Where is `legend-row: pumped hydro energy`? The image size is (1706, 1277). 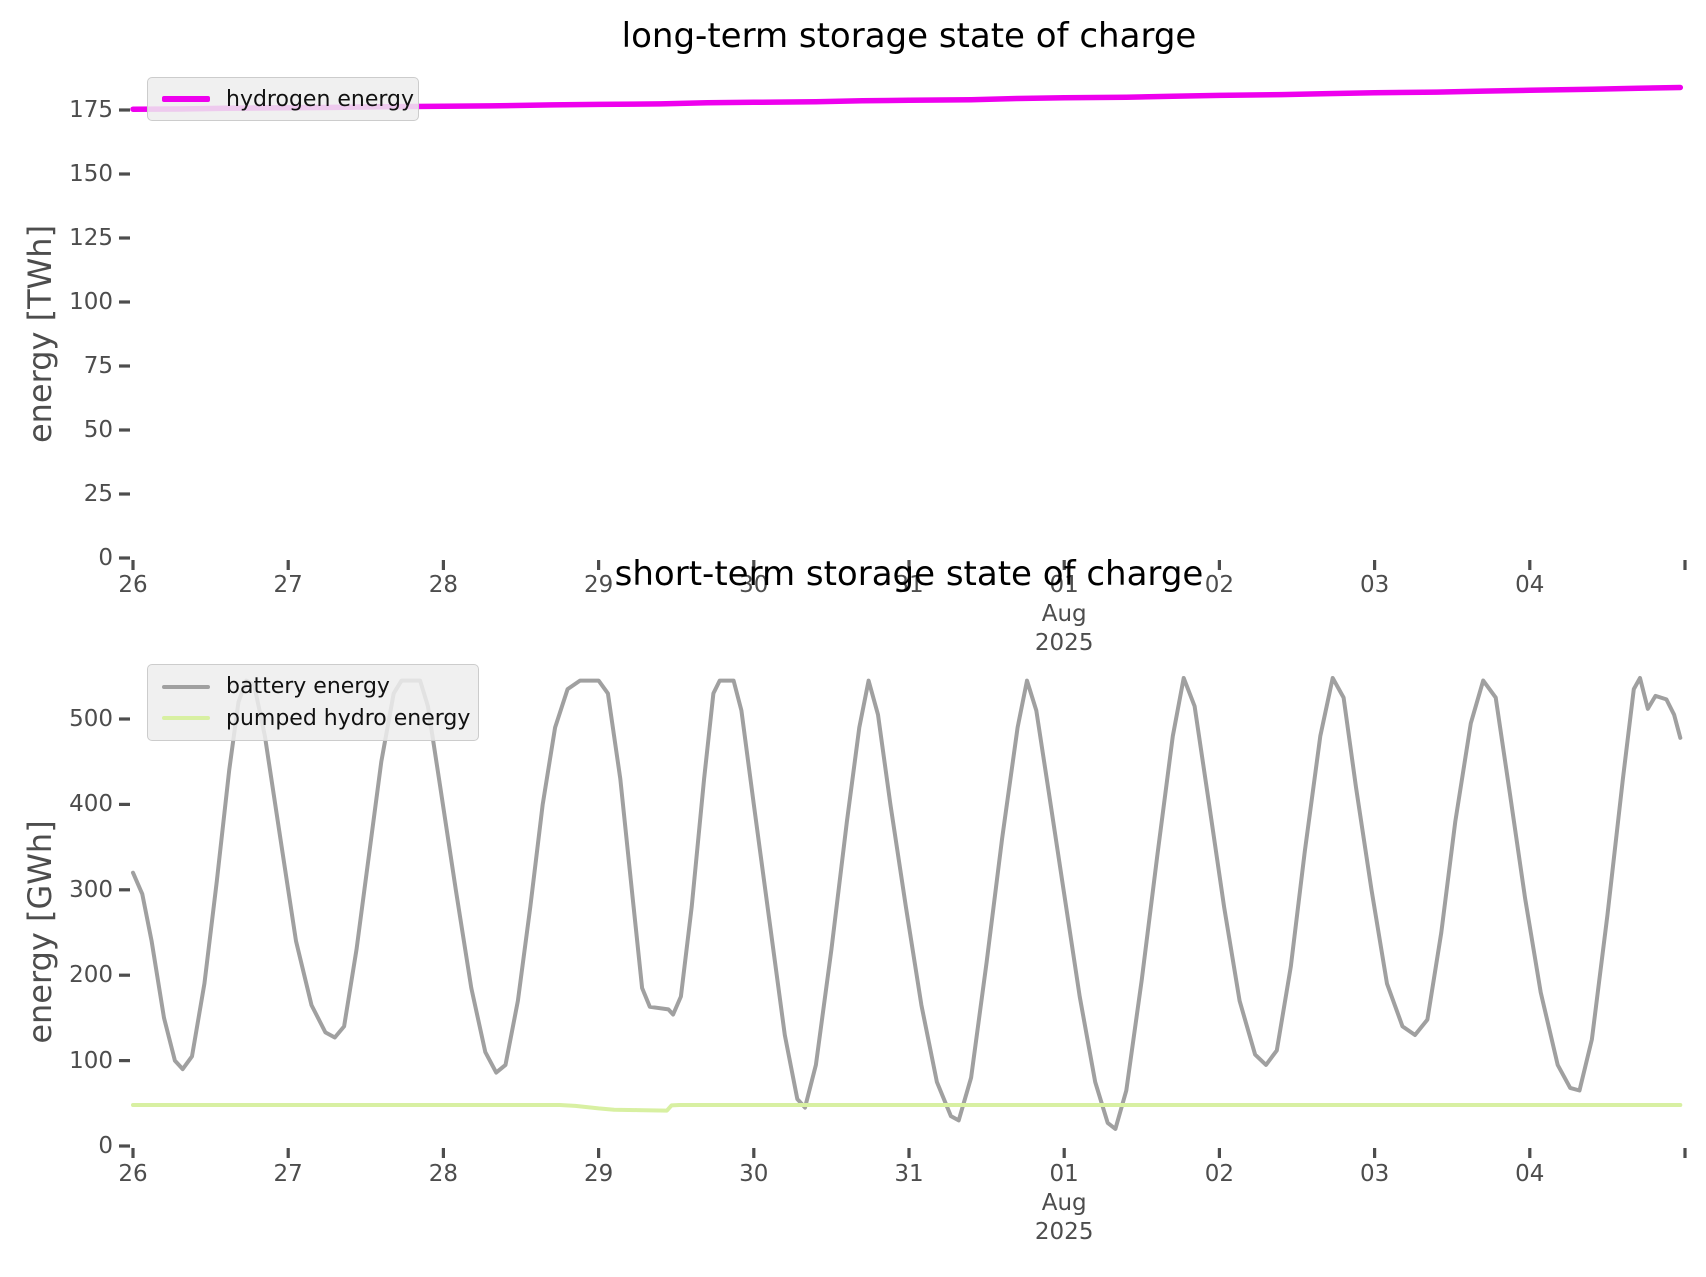
legend-row: pumped hydro energy is located at coordinates (316, 719).